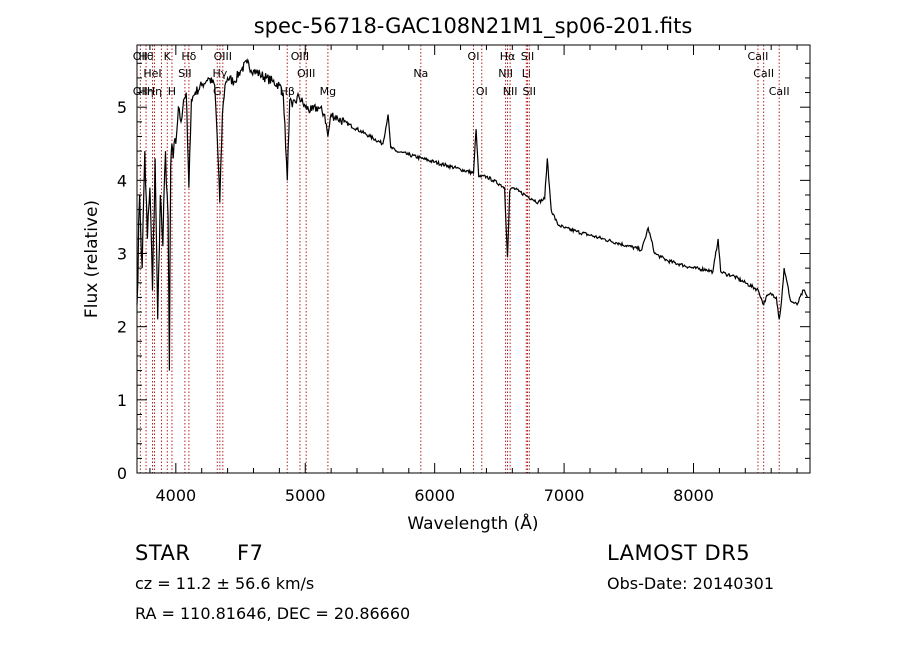 The image size is (900, 649). What do you see at coordinates (564, 495) in the screenshot?
I see `x-tick-label-7000: 7000` at bounding box center [564, 495].